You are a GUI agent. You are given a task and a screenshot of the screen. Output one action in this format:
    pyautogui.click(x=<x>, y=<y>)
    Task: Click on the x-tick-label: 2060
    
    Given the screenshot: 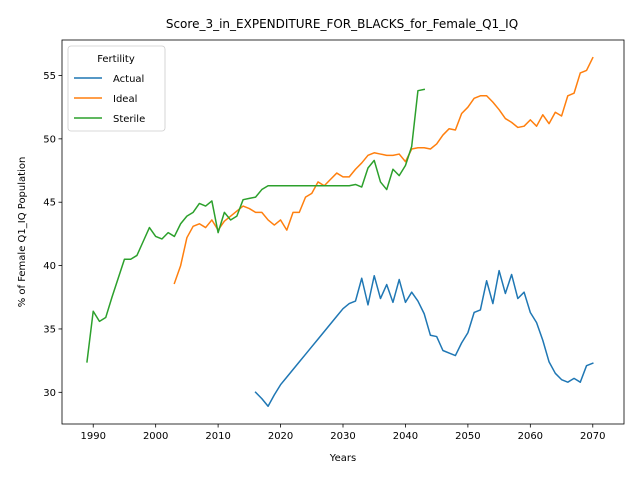 What is the action you would take?
    pyautogui.click(x=530, y=436)
    